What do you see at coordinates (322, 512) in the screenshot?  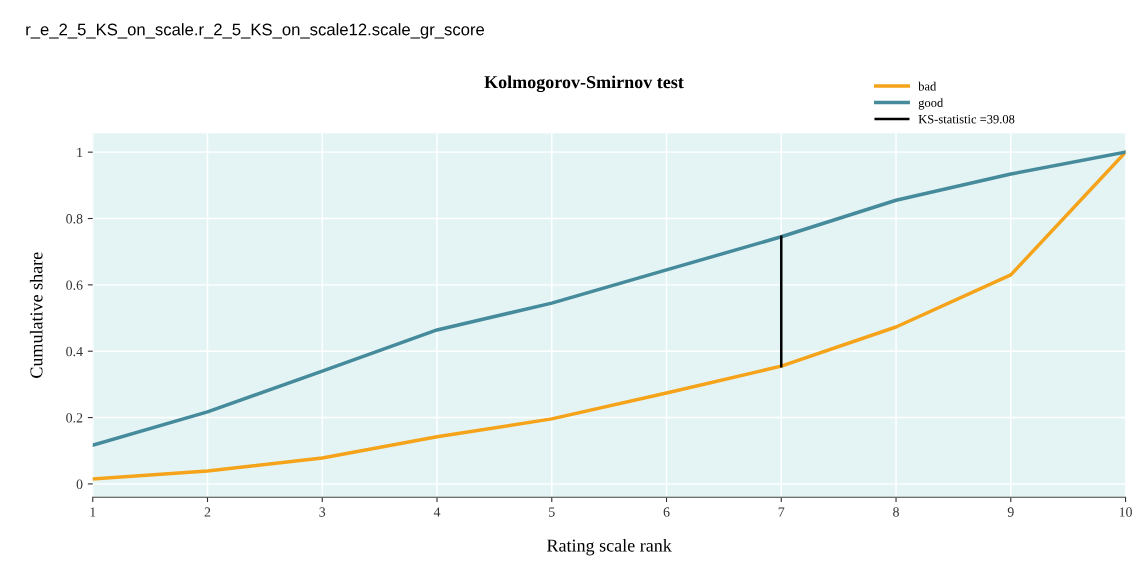 I see `x-tick-label: 3` at bounding box center [322, 512].